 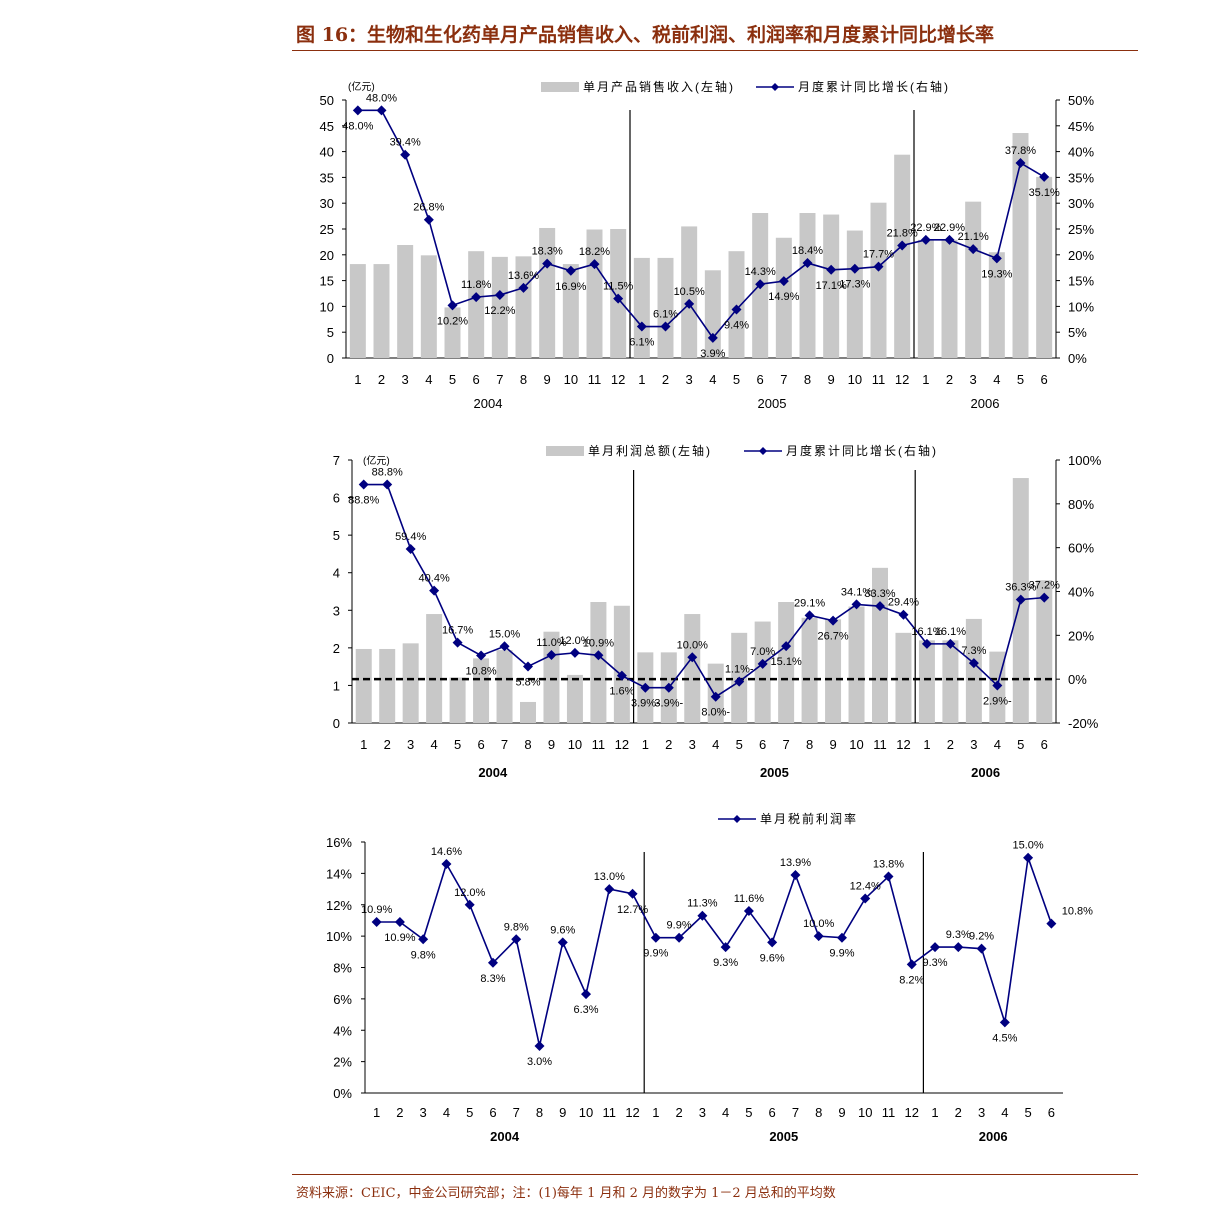 What do you see at coordinates (493, 772) in the screenshot?
I see `year-label: 2004` at bounding box center [493, 772].